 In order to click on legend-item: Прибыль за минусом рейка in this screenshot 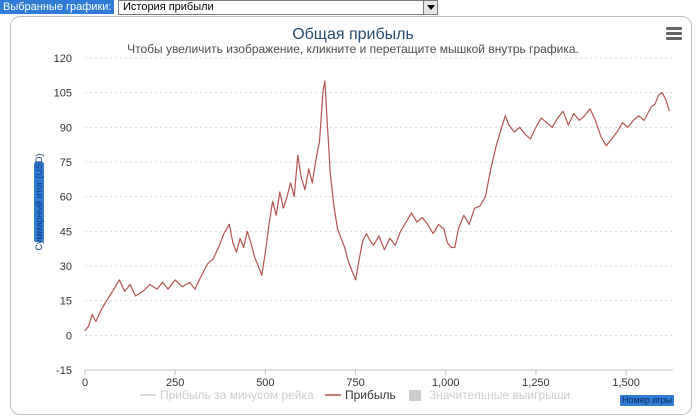, I will do `click(237, 395)`.